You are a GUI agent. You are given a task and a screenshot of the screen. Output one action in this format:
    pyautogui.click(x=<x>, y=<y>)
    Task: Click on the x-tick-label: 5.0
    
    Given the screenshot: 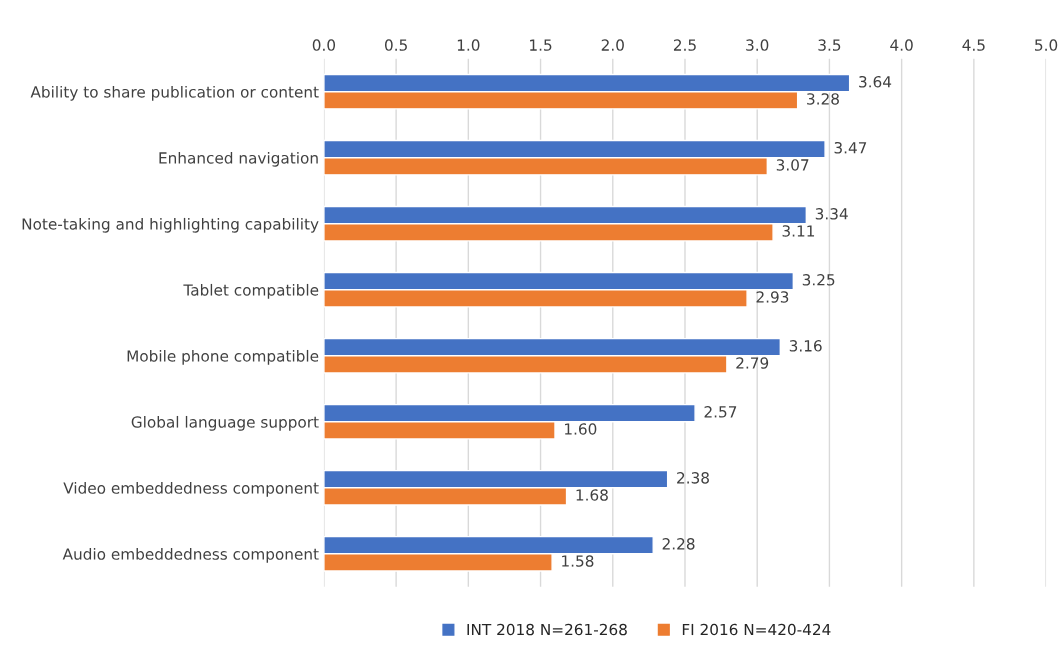 What is the action you would take?
    pyautogui.click(x=1046, y=45)
    